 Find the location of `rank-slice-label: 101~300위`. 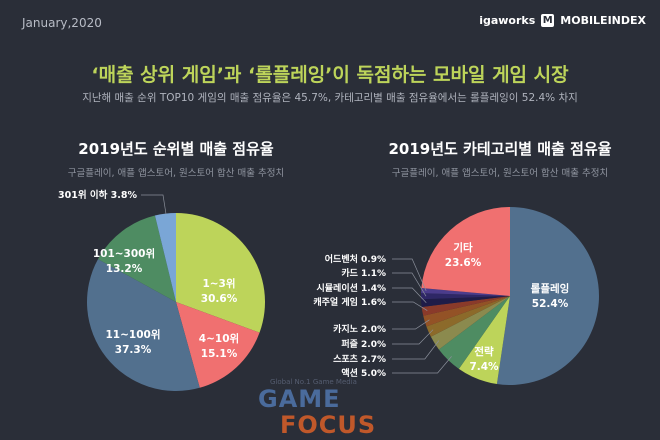

rank-slice-label: 101~300위 is located at coordinates (124, 253).